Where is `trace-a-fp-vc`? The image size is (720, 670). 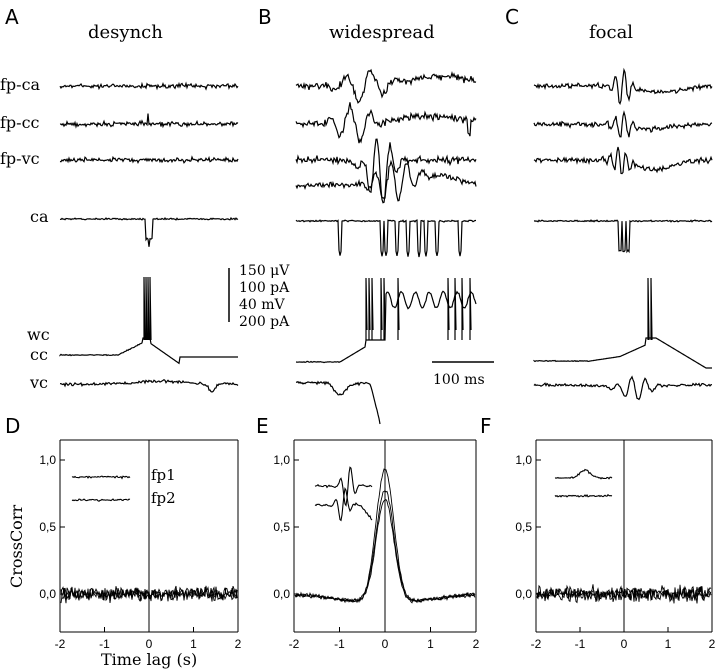
trace-a-fp-vc is located at coordinates (149, 160).